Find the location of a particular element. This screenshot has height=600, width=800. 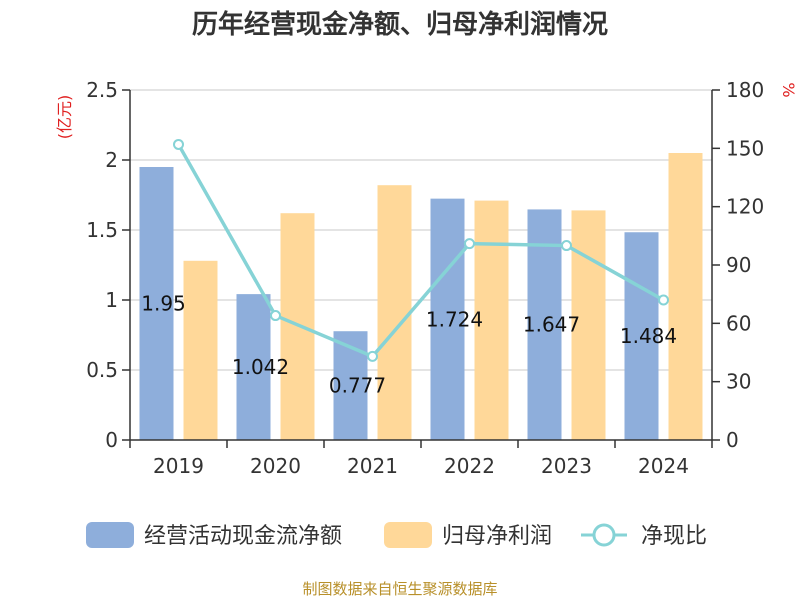

left-axis-unit: (亿元) is located at coordinates (64, 117).